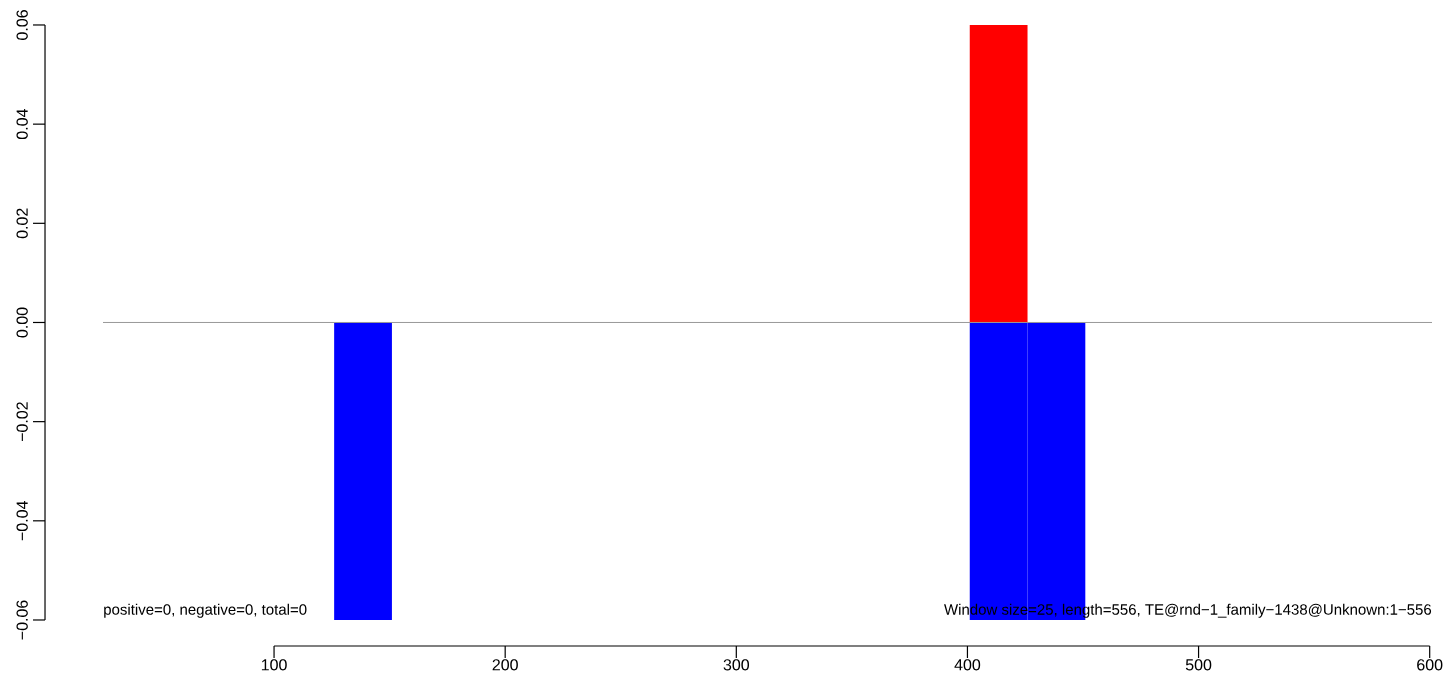 The image size is (1450, 695). Describe the element at coordinates (736, 665) in the screenshot. I see `x-tick-label: 300` at that location.